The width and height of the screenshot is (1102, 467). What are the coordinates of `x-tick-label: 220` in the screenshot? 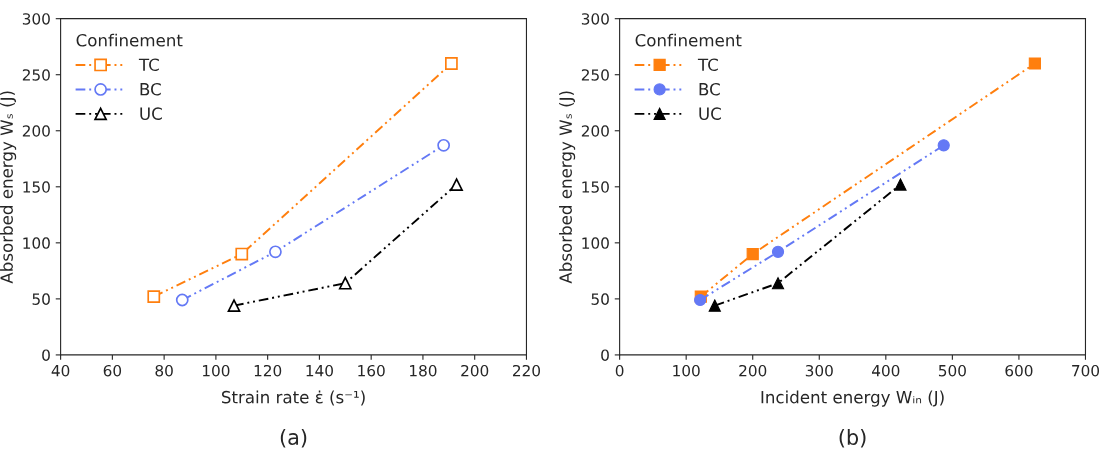 It's located at (526, 370).